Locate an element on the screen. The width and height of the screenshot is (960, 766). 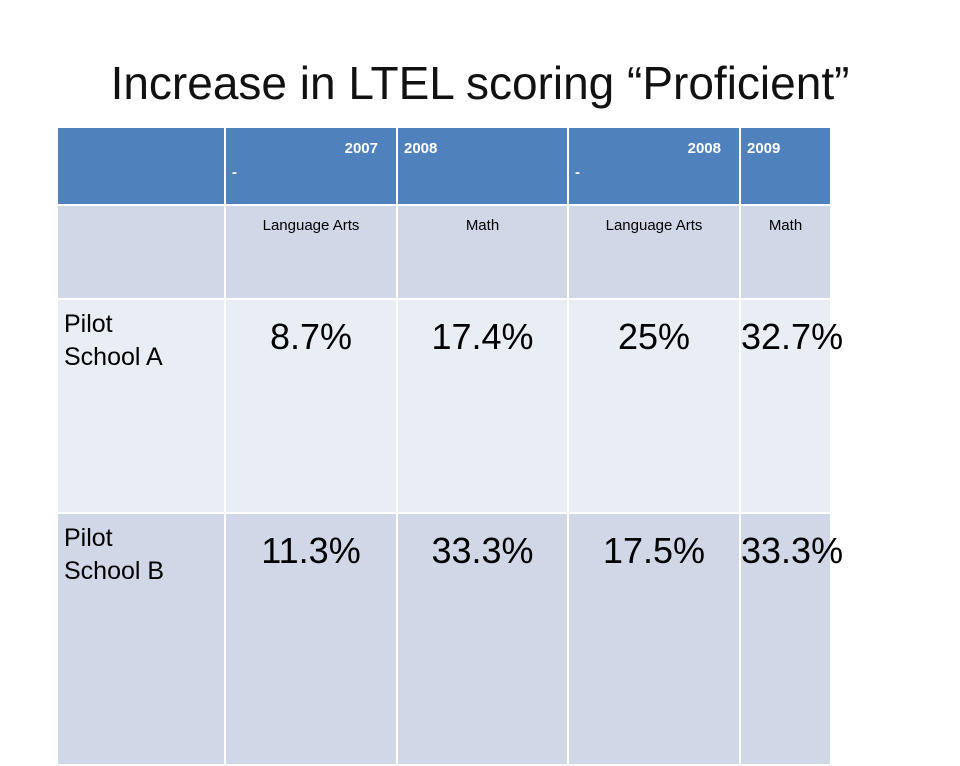
subject-corner-cell is located at coordinates (141, 252).